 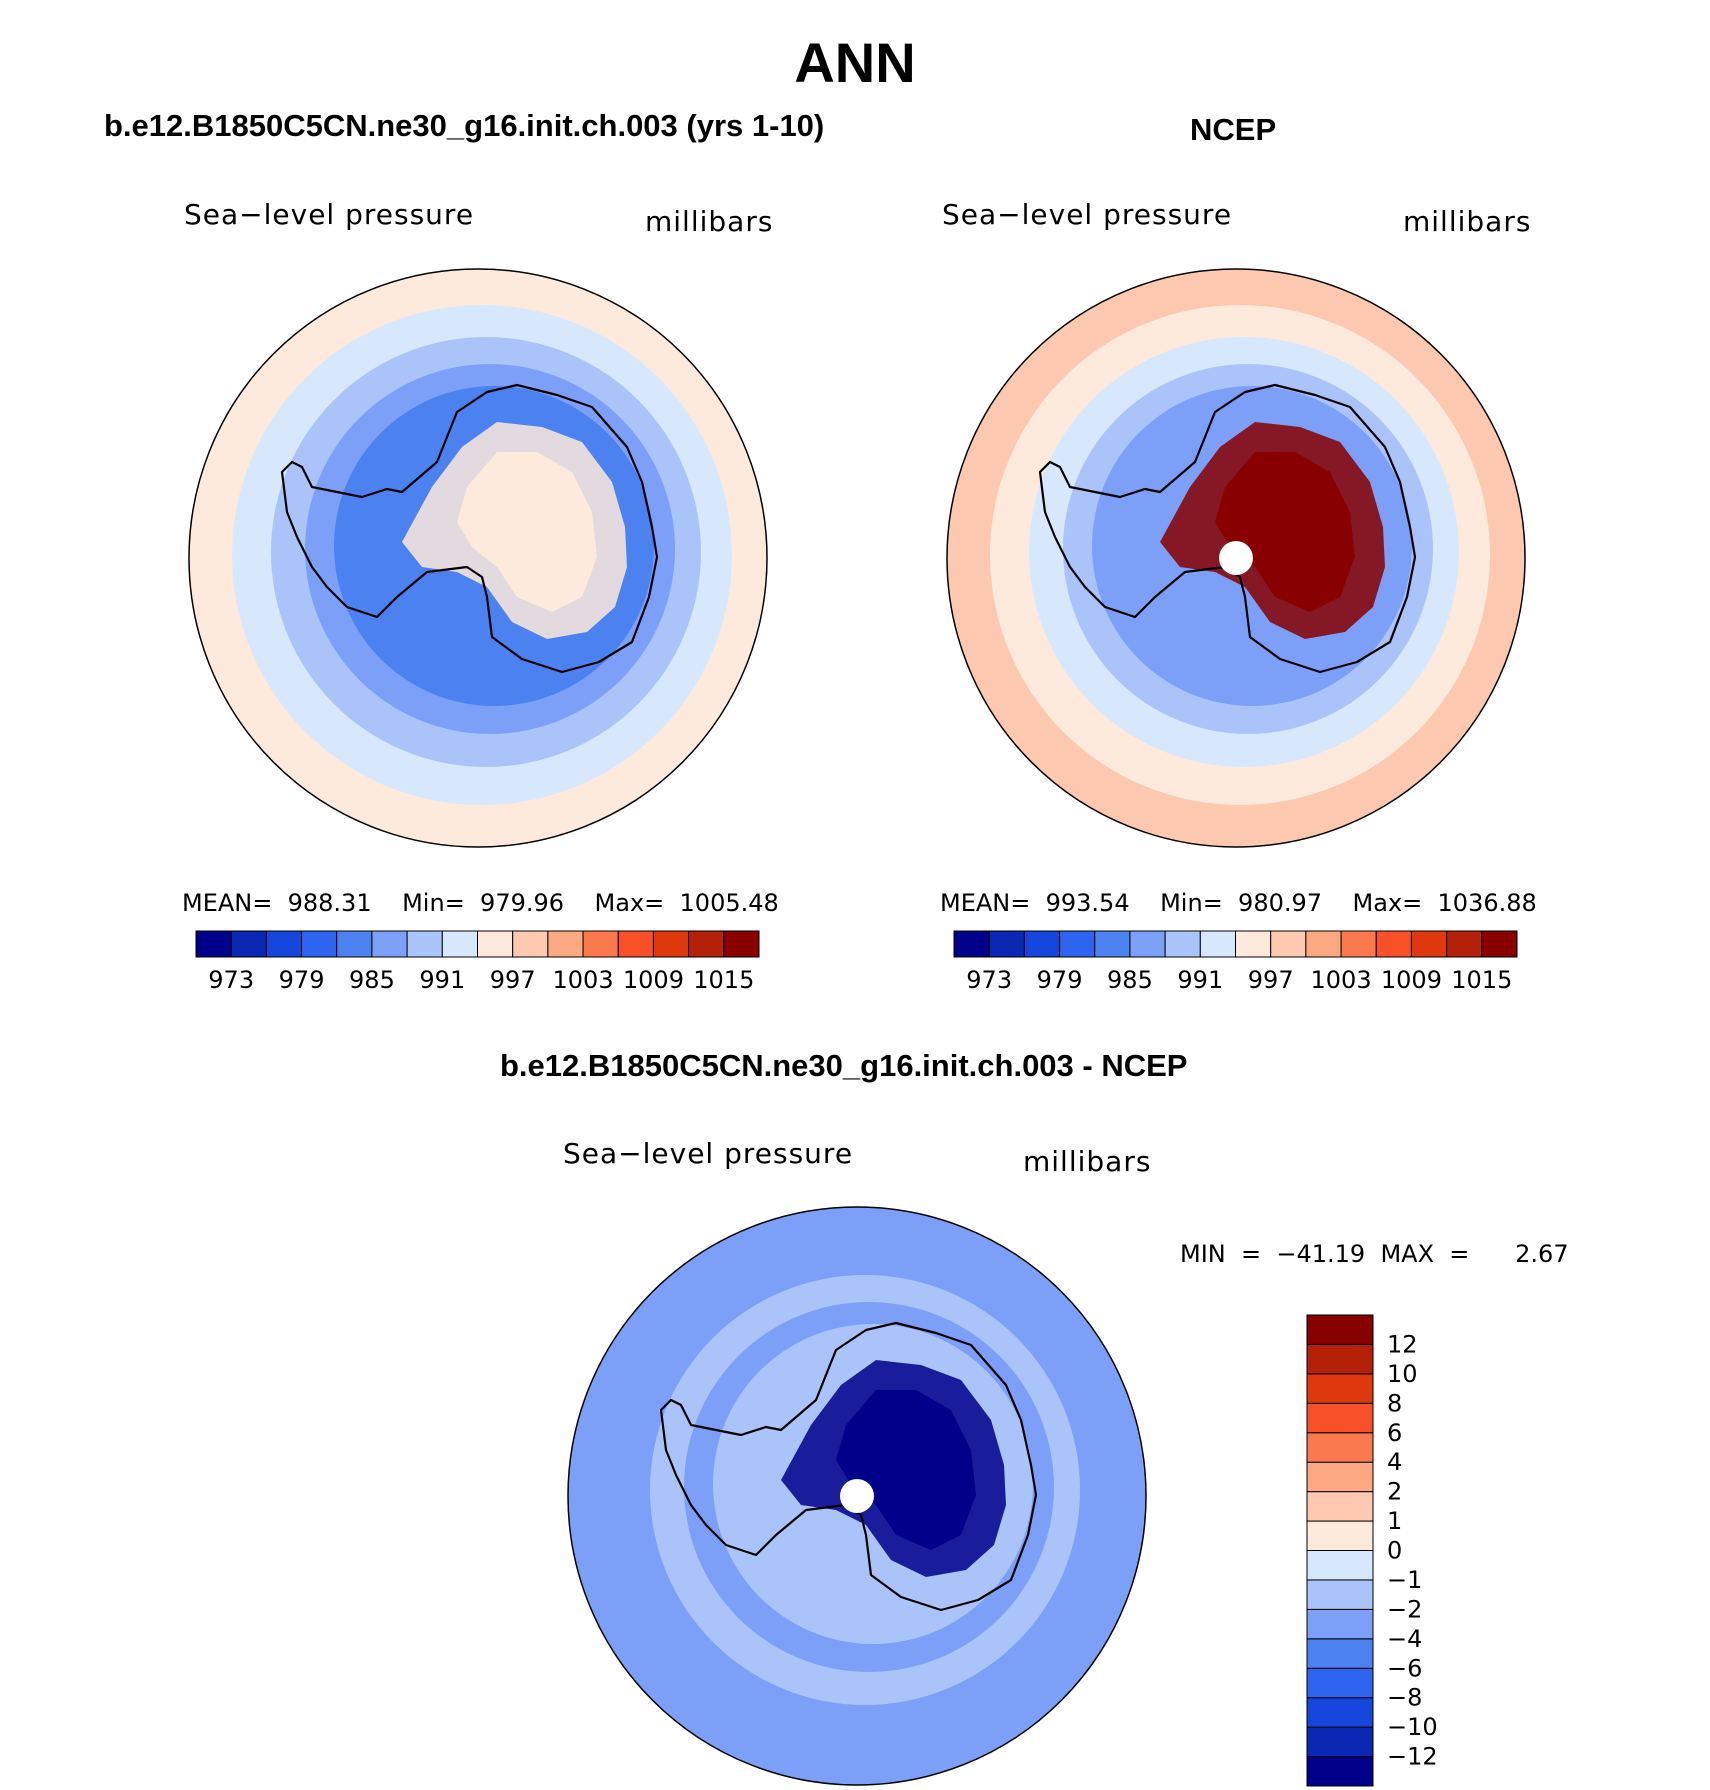 I want to click on diff-colorbar-tick-label: −10, so click(x=1412, y=1727).